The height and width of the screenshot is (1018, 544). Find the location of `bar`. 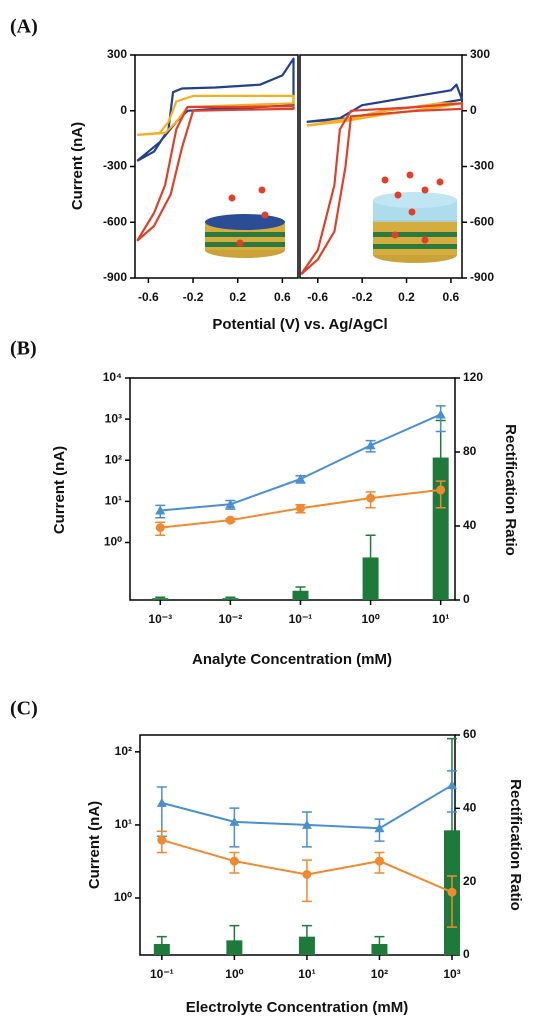

bar is located at coordinates (300, 595).